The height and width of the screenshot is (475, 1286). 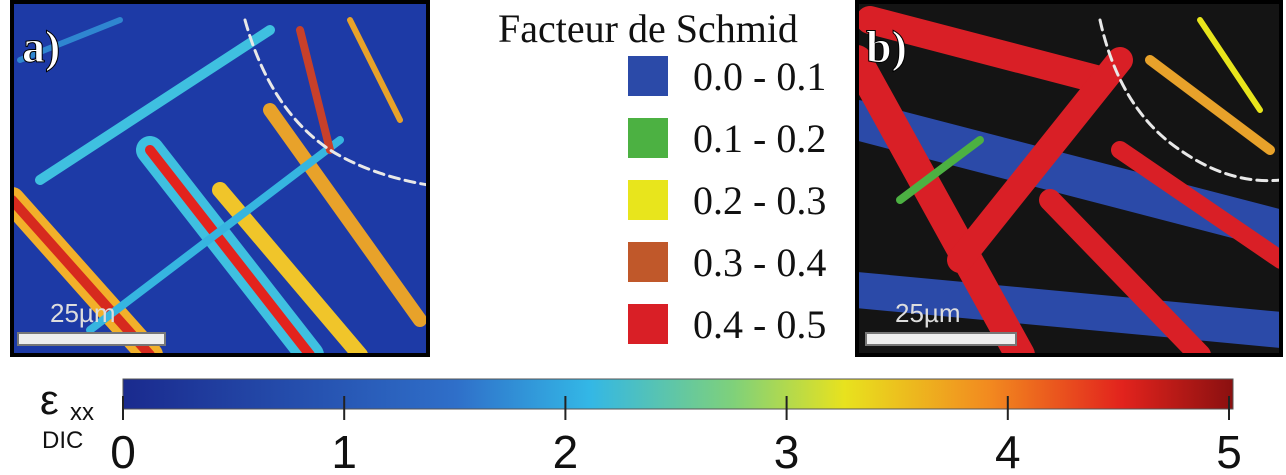 What do you see at coordinates (678, 394) in the screenshot?
I see `colorbar` at bounding box center [678, 394].